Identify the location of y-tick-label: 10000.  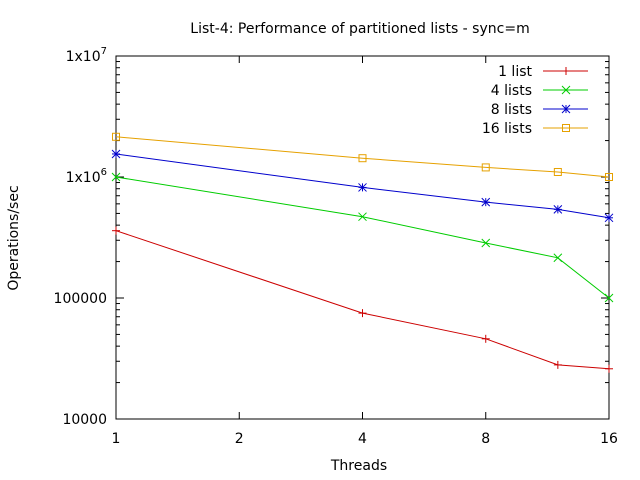
(84, 420).